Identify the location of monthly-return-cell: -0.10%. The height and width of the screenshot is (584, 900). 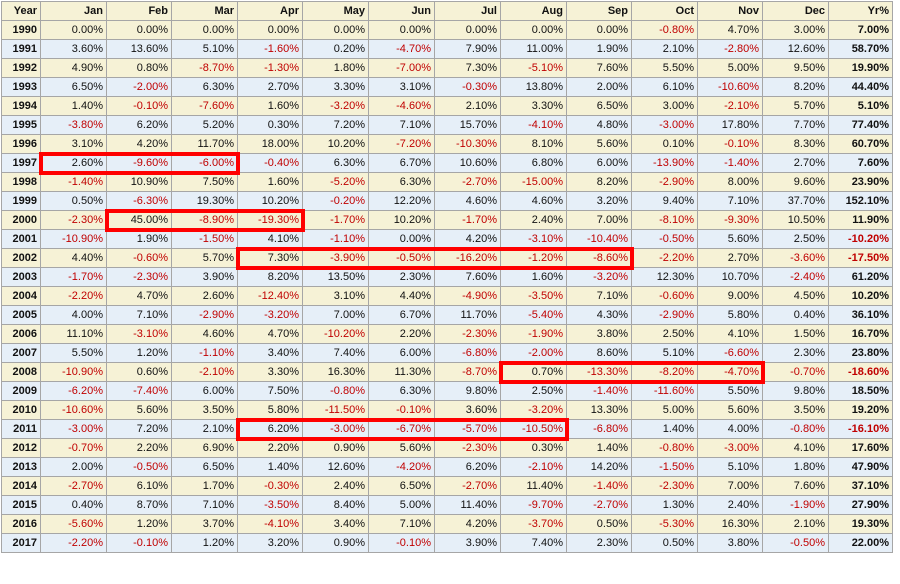
(730, 144).